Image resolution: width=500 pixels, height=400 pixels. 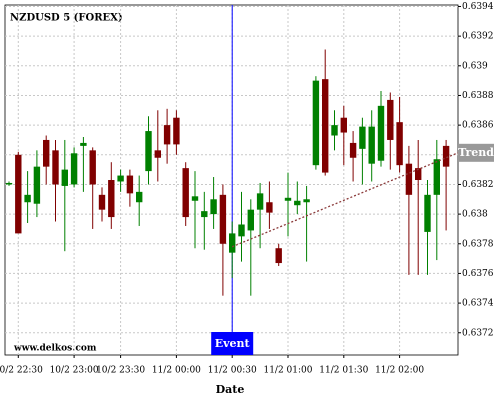 I want to click on y-tick-label: 0.6378, so click(x=478, y=244).